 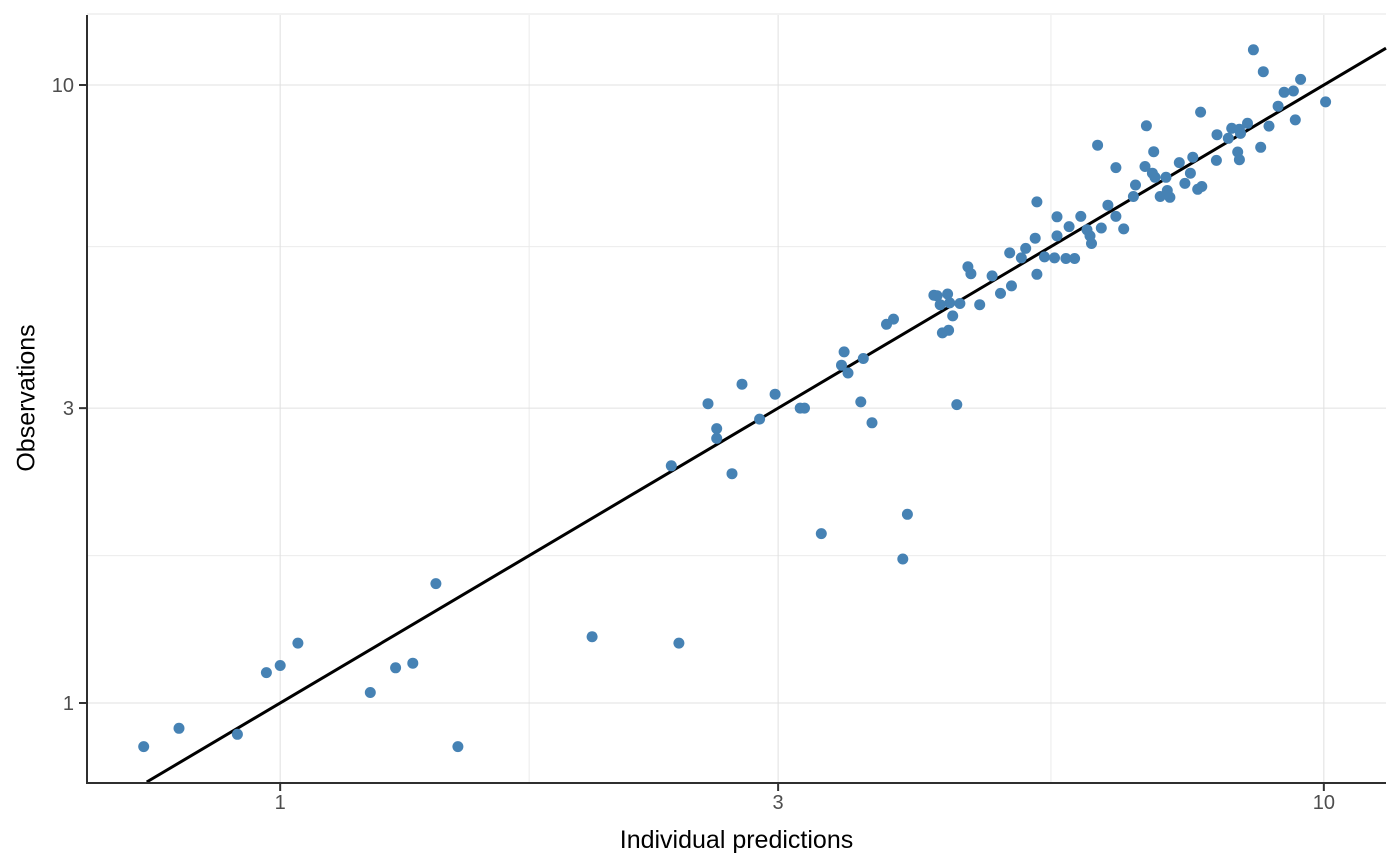 What do you see at coordinates (68, 704) in the screenshot?
I see `y-tick-label: 1` at bounding box center [68, 704].